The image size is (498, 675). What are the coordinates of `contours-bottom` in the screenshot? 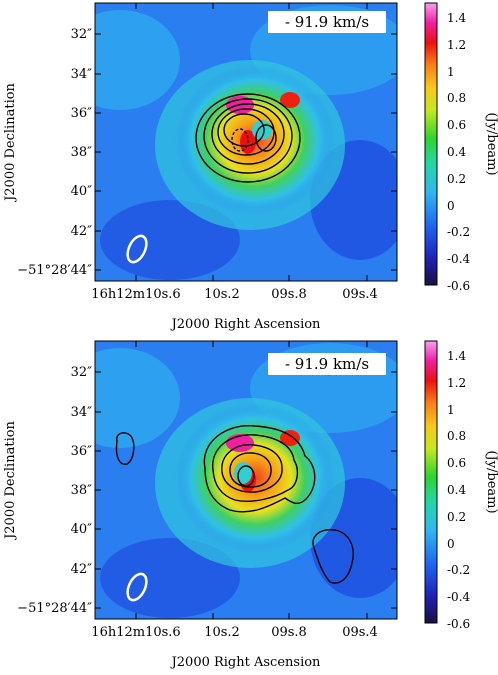 It's located at (234, 504).